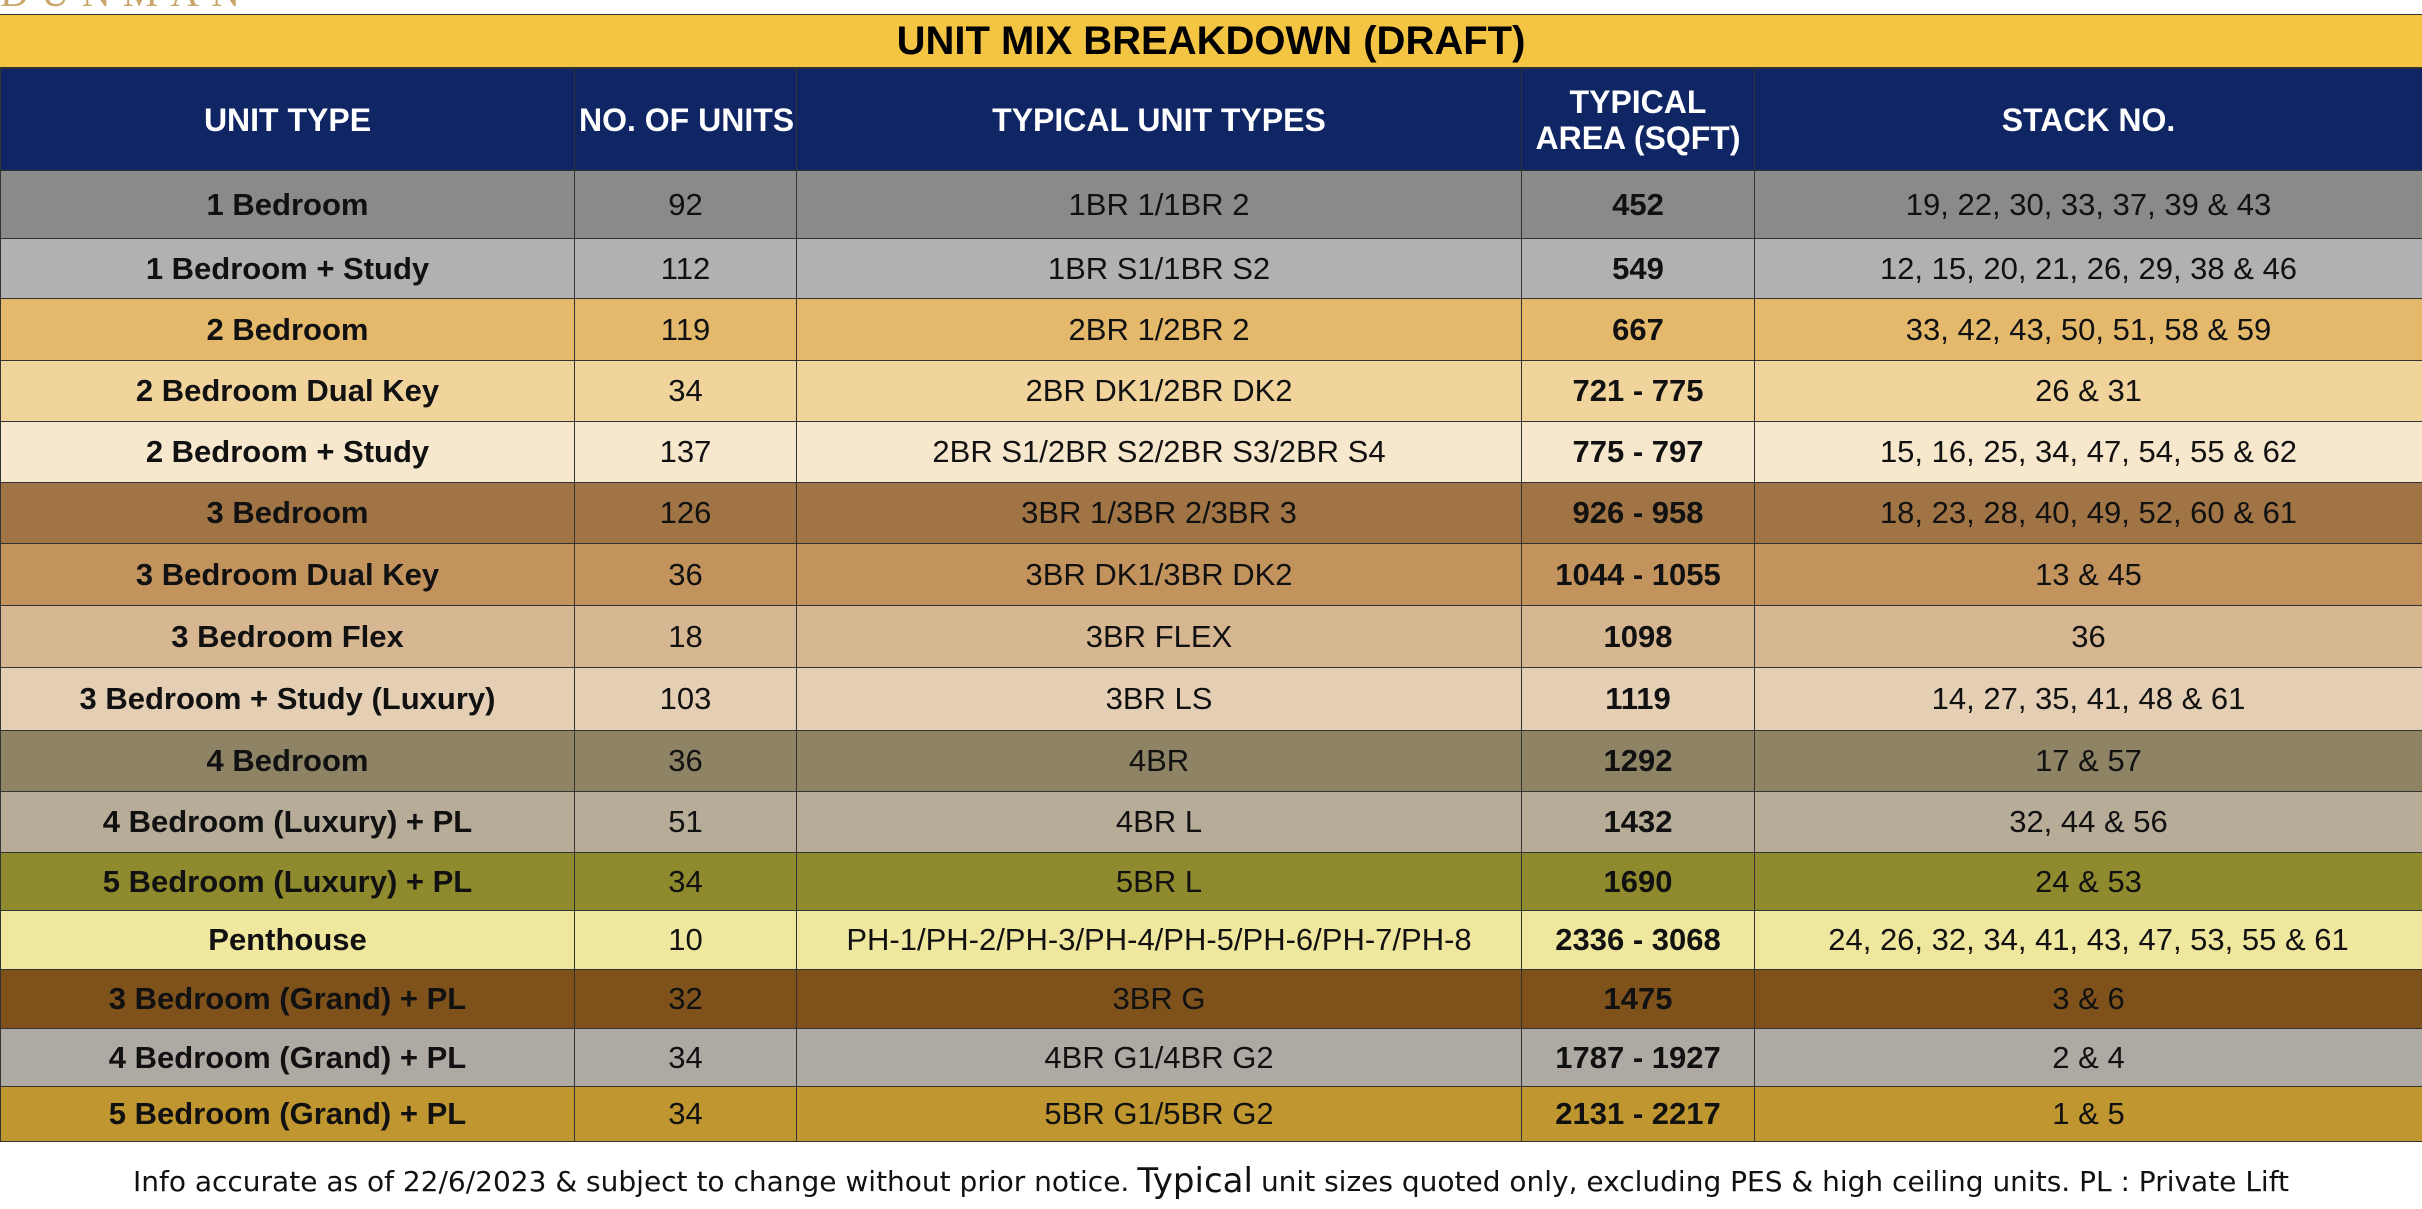 The image size is (2422, 1209). What do you see at coordinates (1638, 574) in the screenshot?
I see `row-typical-area: 1044 - 1055` at bounding box center [1638, 574].